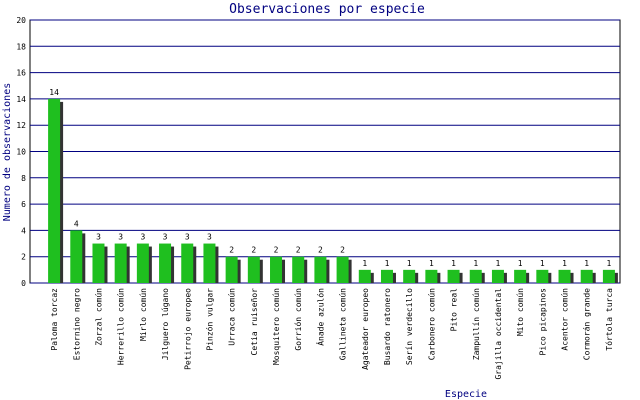 The height and width of the screenshot is (400, 640). Describe the element at coordinates (587, 324) in the screenshot. I see `x-tick-label: Cormorán grande` at that location.